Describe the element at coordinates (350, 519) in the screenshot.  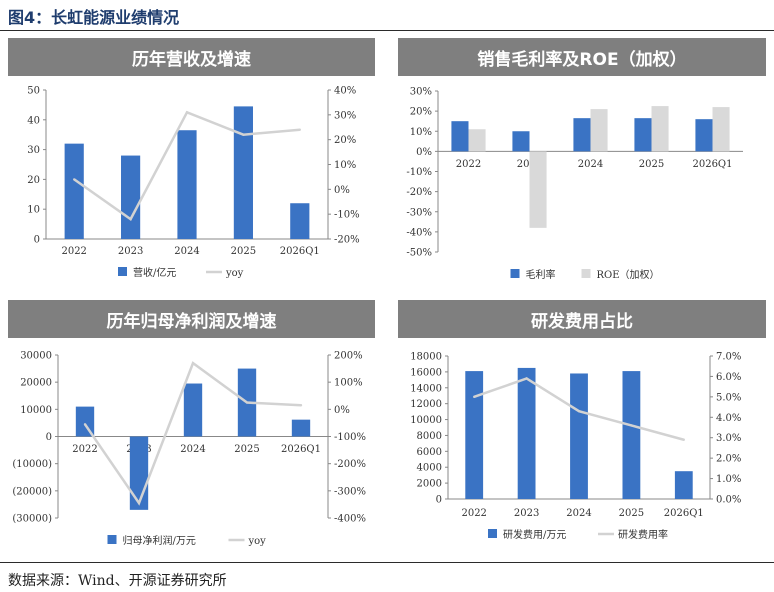
I see `y-tick-label-right: -400%` at that location.